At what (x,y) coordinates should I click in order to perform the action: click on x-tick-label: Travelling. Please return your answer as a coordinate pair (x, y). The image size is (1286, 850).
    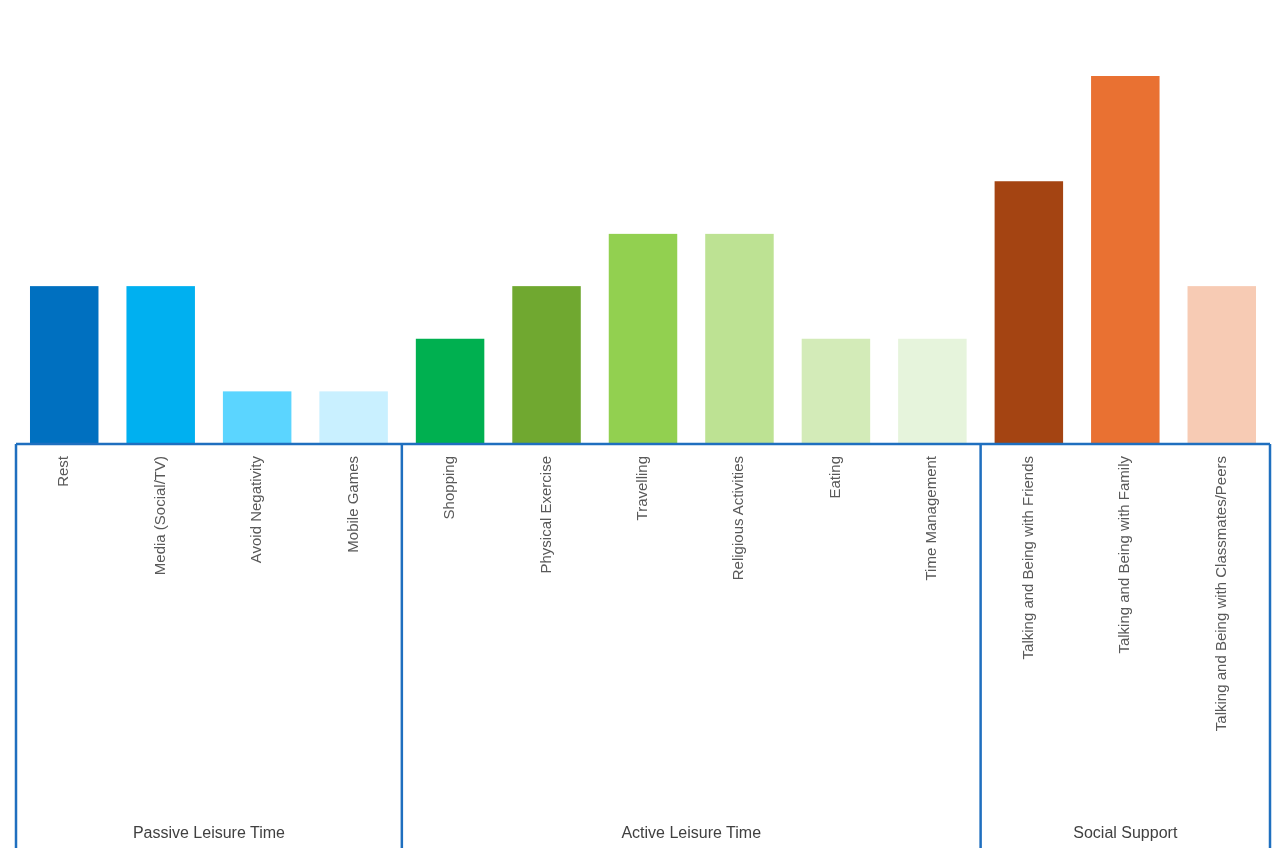
    Looking at the image, I should click on (641, 488).